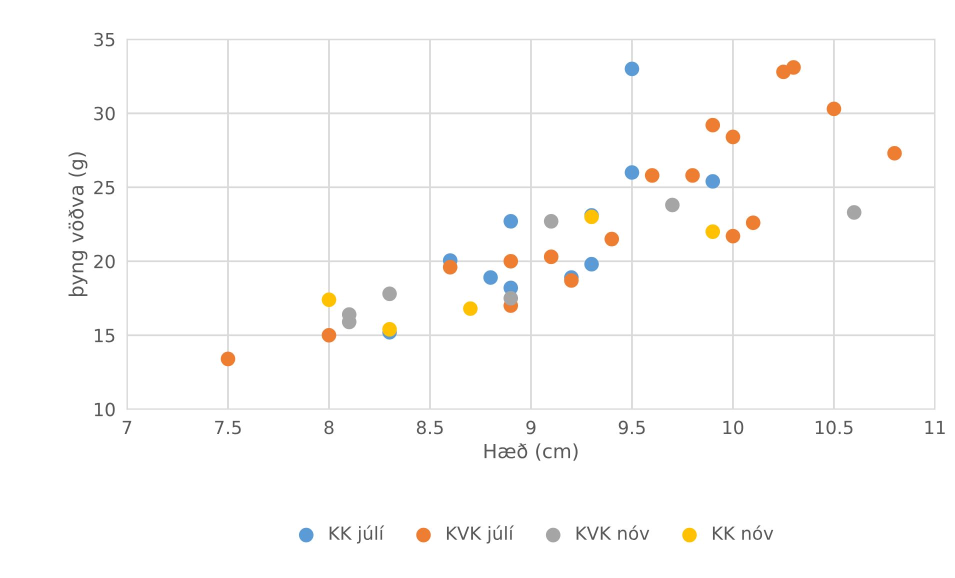  I want to click on x-tick-label: 10, so click(733, 427).